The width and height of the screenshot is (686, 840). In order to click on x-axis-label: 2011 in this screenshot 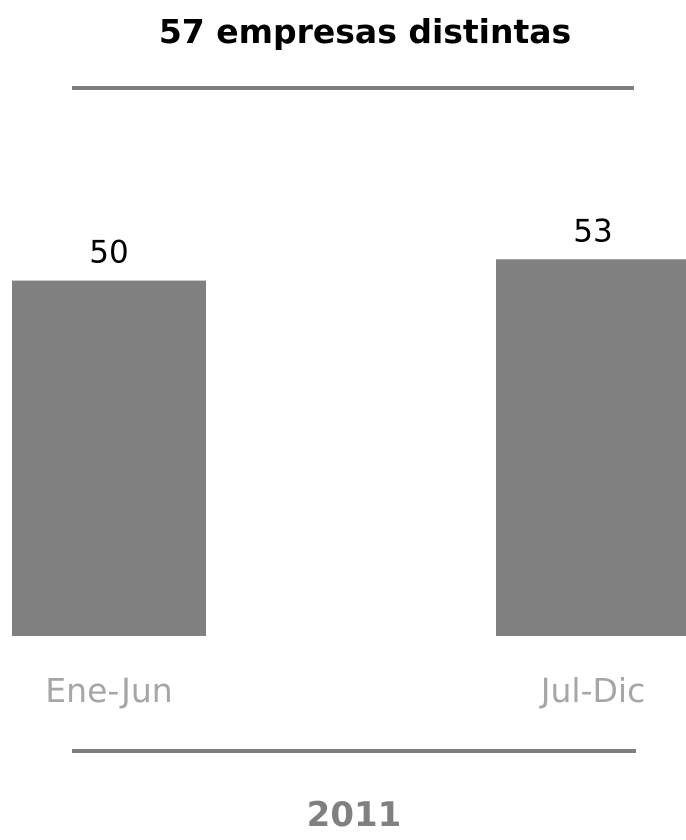, I will do `click(354, 815)`.